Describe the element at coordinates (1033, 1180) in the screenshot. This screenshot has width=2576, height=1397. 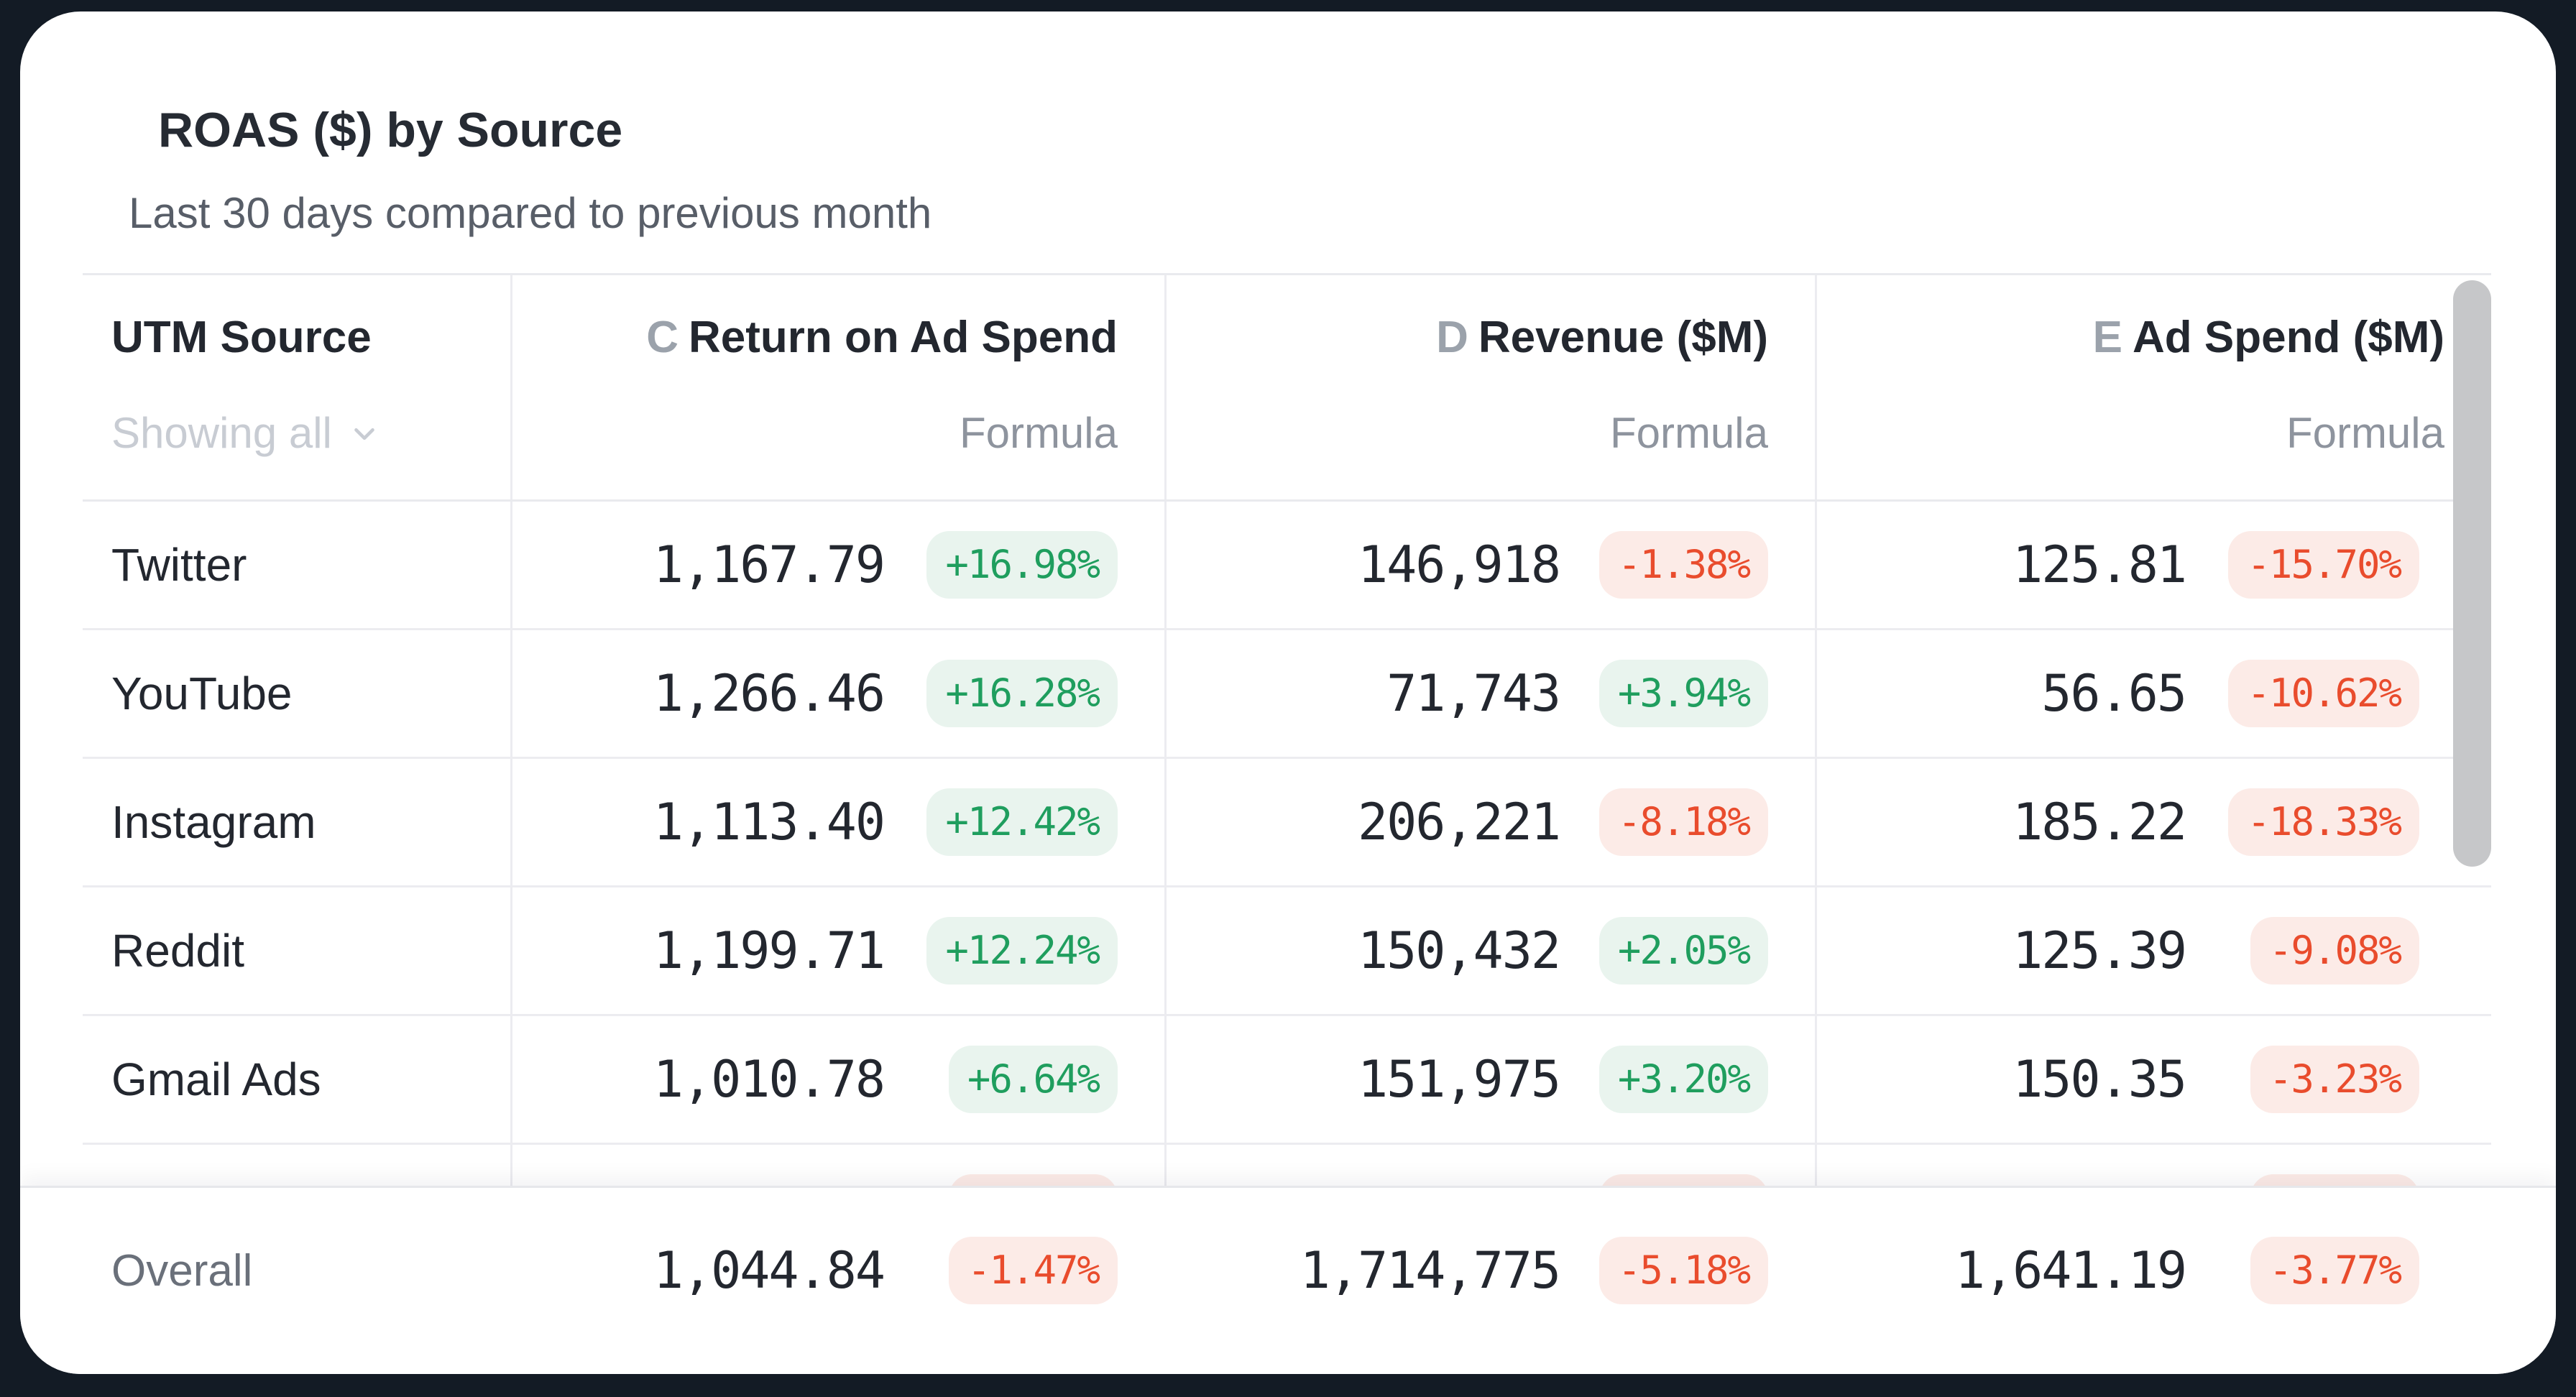
I see `delta-badge: -1.22%` at that location.